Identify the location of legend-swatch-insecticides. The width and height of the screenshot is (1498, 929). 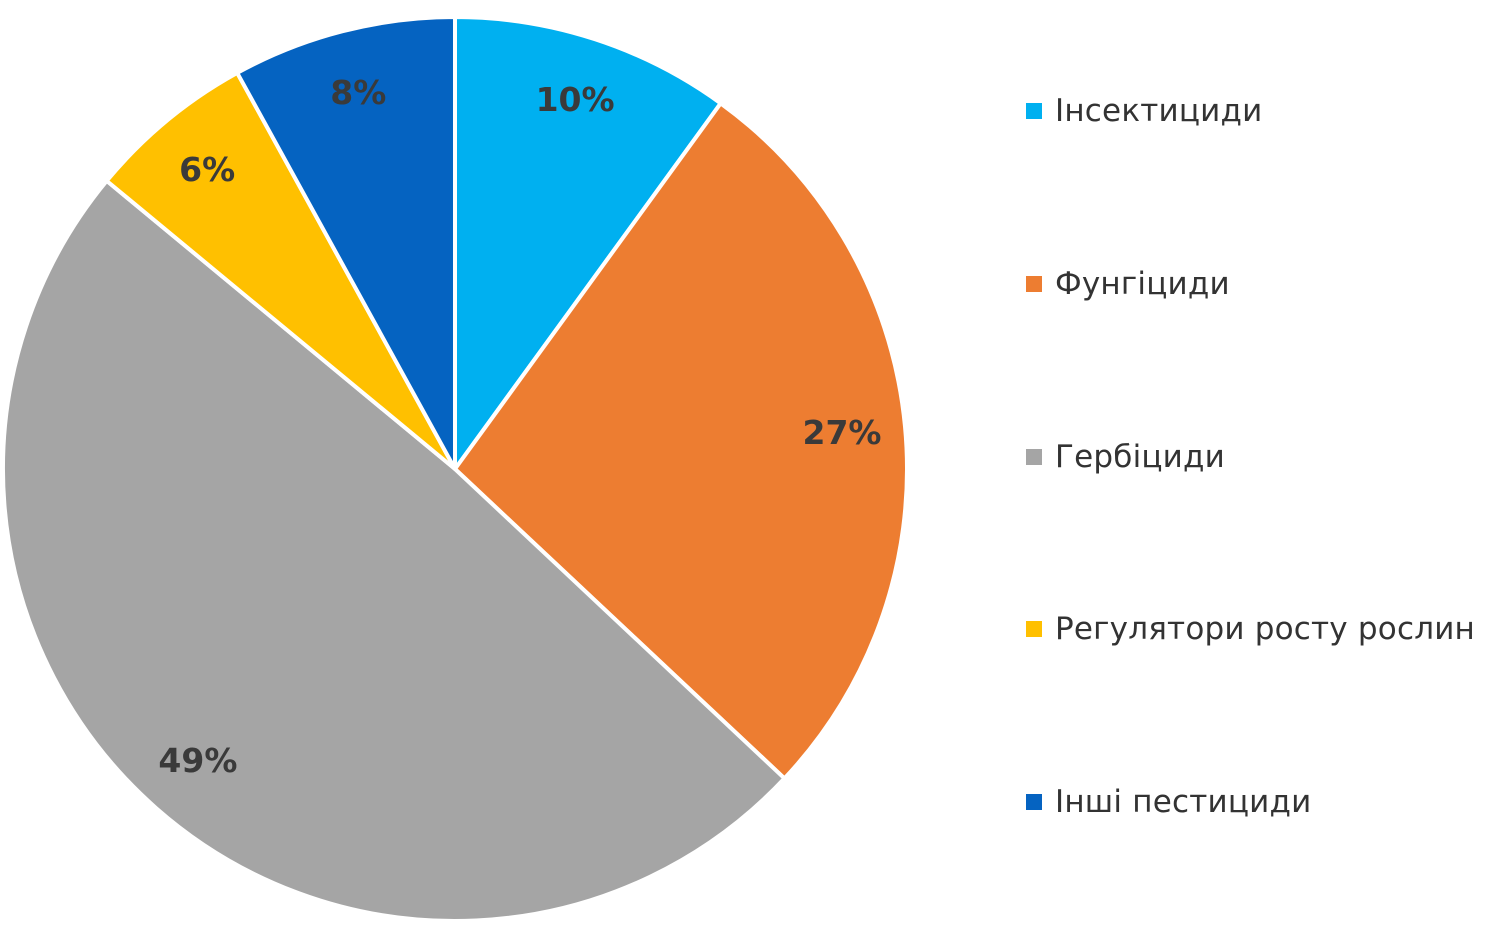
(1034, 111).